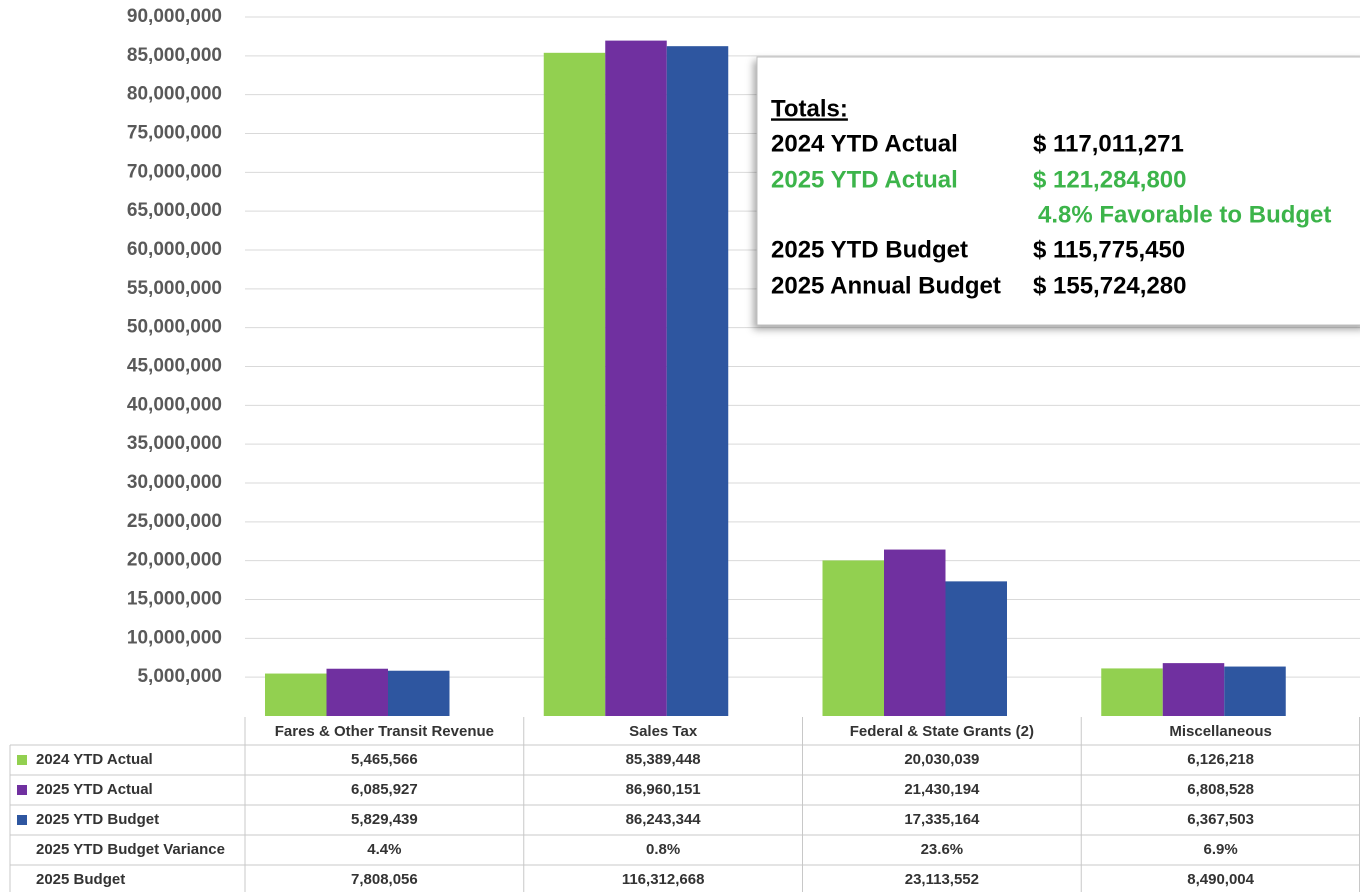 The width and height of the screenshot is (1360, 892). Describe the element at coordinates (1109, 285) in the screenshot. I see `totals-value: $ 155,724,280` at that location.